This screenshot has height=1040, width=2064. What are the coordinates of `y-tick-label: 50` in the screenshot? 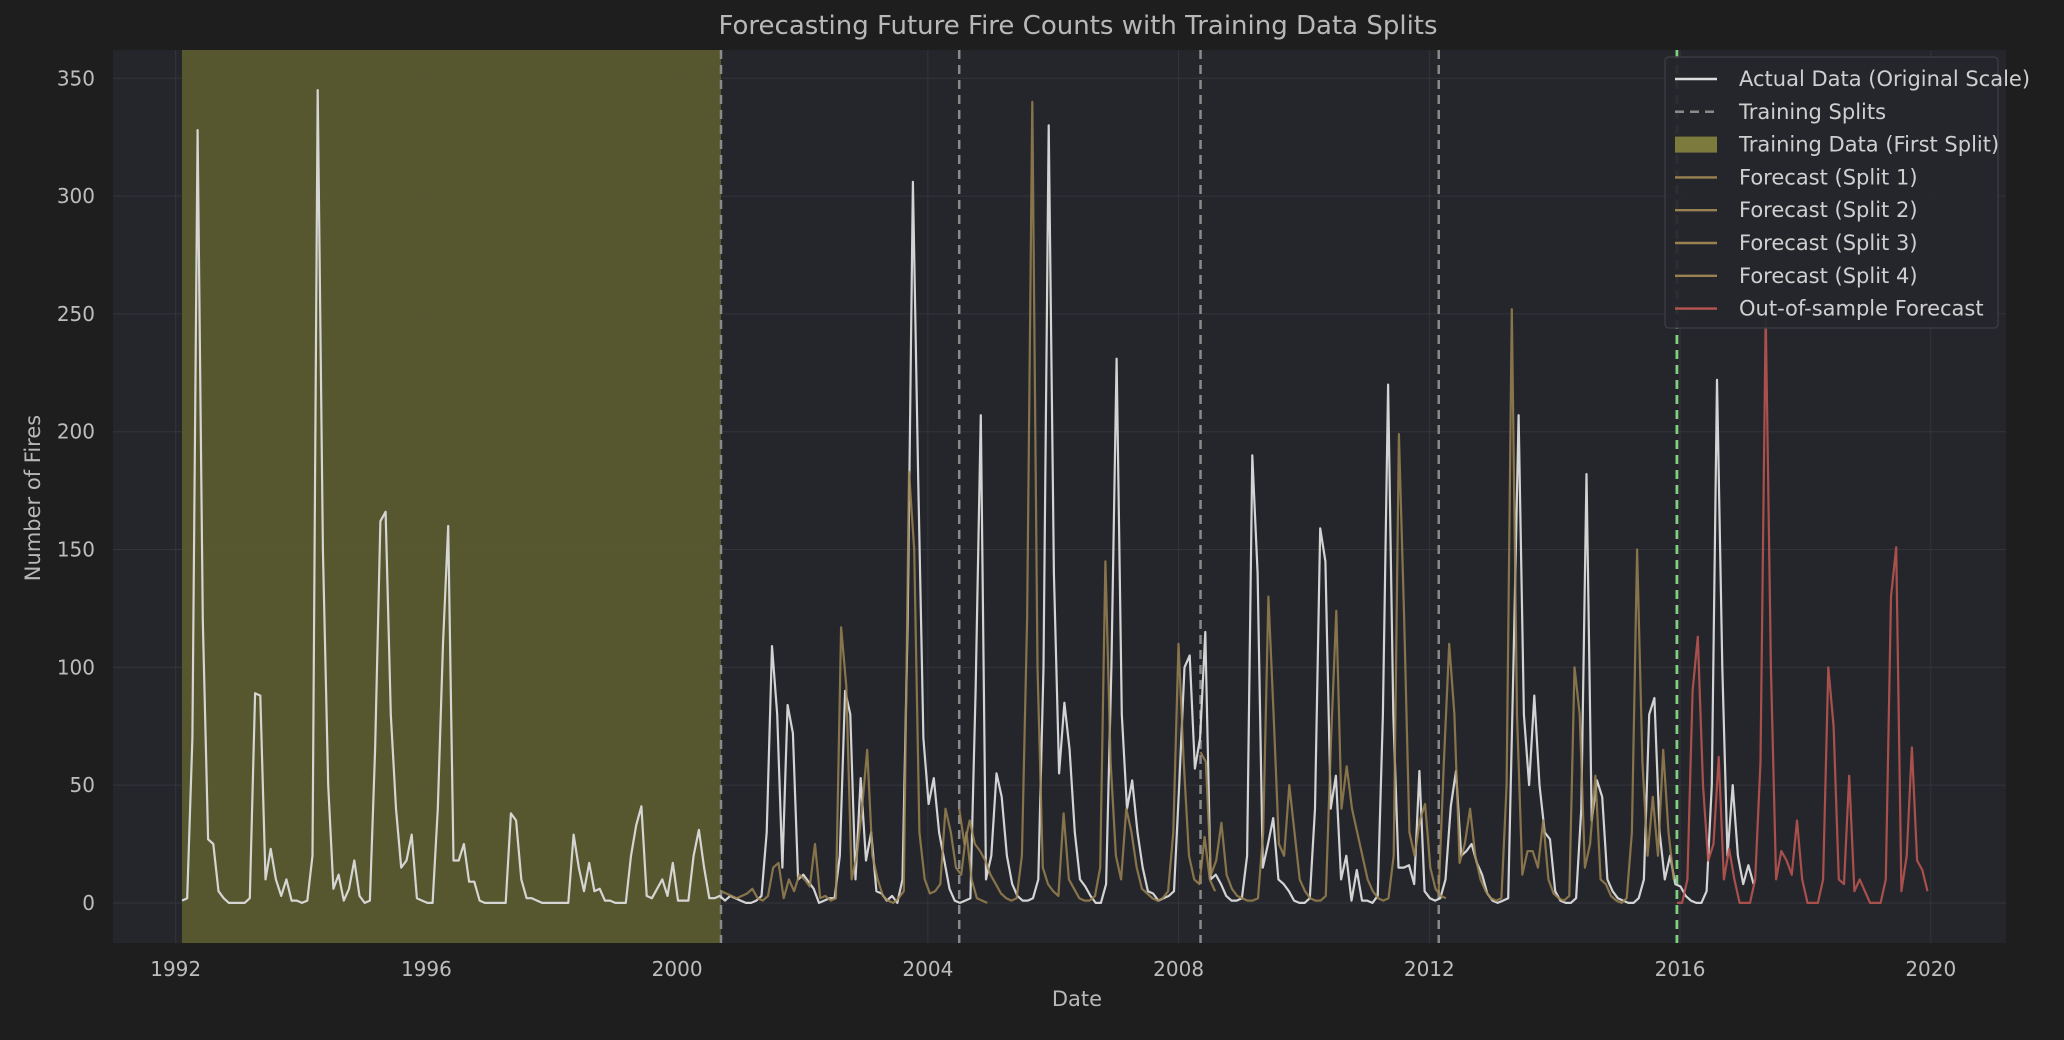 It's located at (82, 785).